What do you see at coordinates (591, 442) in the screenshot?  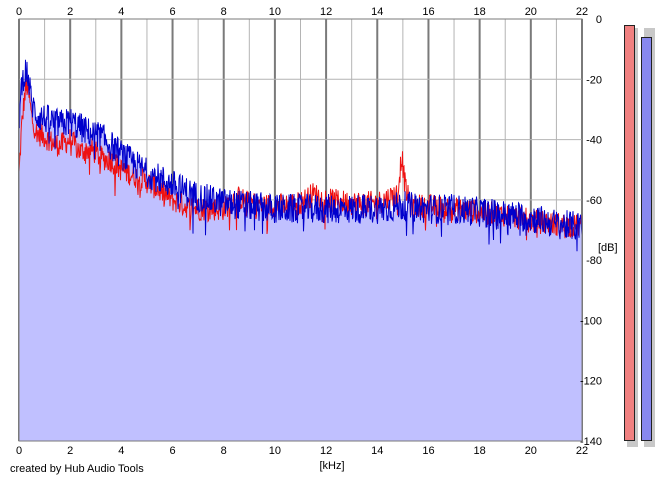 I see `y-tick-label: -140` at bounding box center [591, 442].